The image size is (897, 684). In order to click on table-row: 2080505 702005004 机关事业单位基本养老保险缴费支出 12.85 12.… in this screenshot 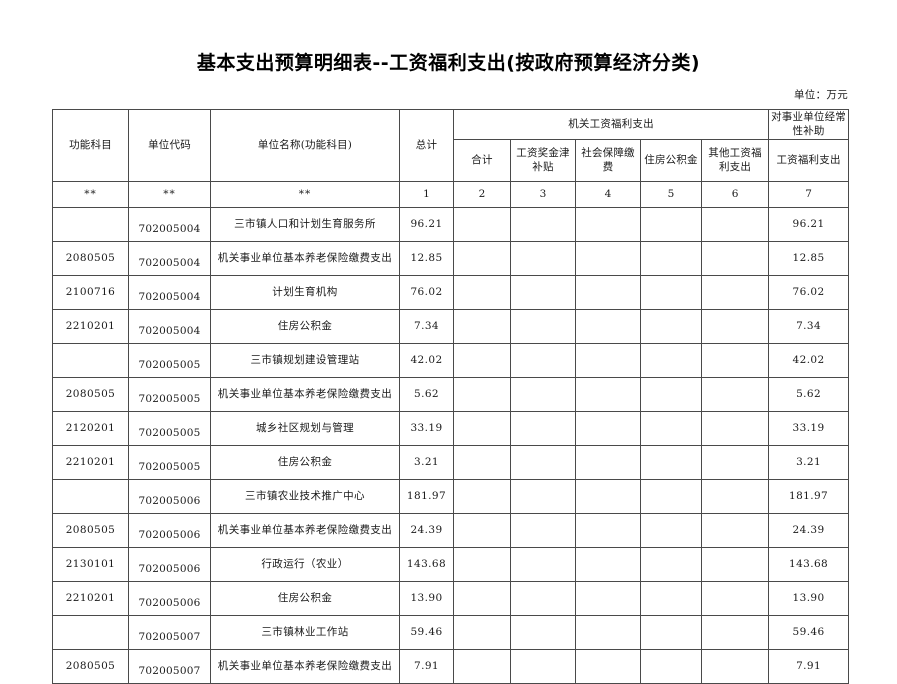, I will do `click(451, 258)`.